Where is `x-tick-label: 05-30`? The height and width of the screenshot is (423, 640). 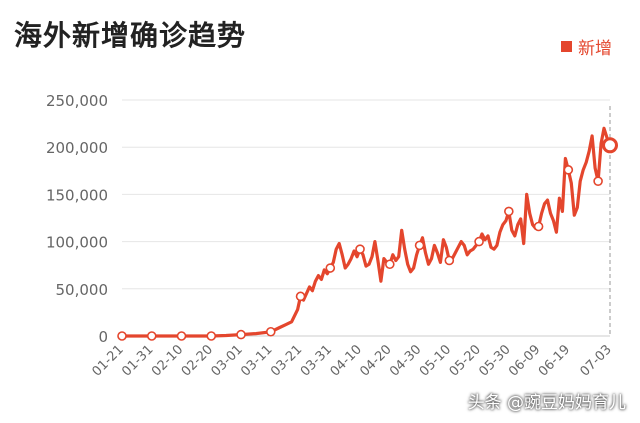
x-tick-label: 05-30 is located at coordinates (494, 360).